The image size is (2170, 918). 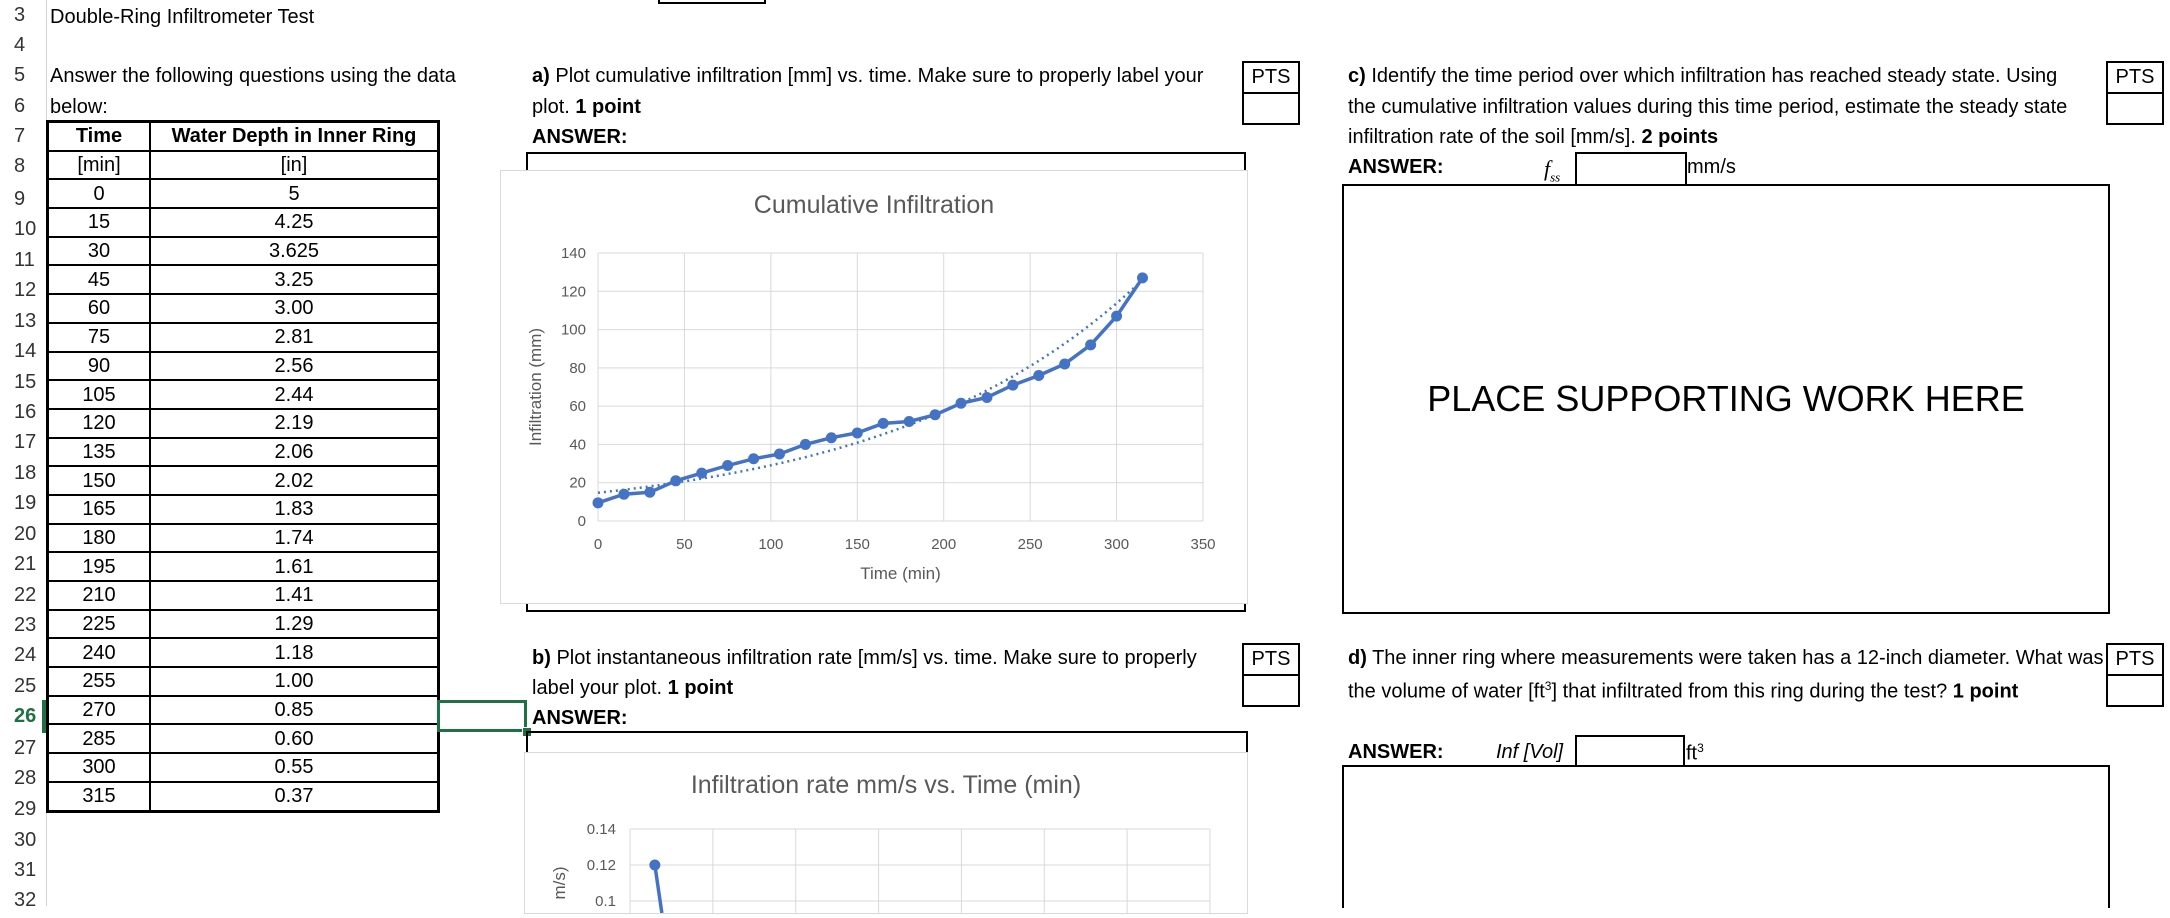 What do you see at coordinates (98, 739) in the screenshot?
I see `time-cell: 285` at bounding box center [98, 739].